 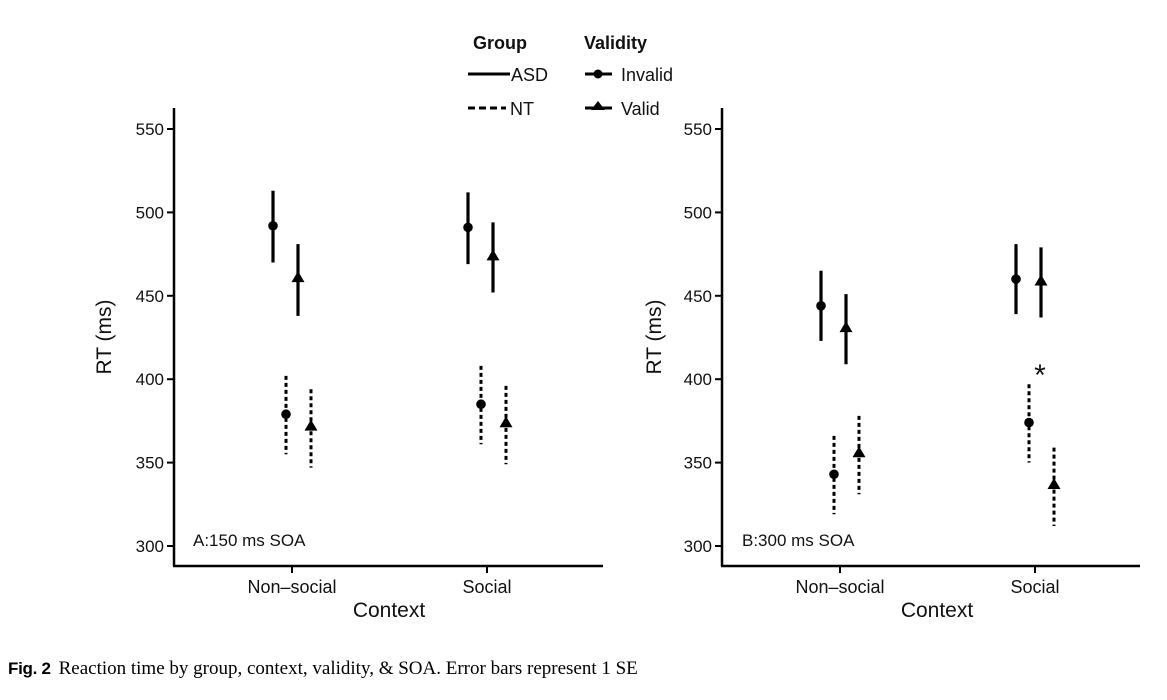 What do you see at coordinates (390, 329) in the screenshot?
I see `panel-a-marks` at bounding box center [390, 329].